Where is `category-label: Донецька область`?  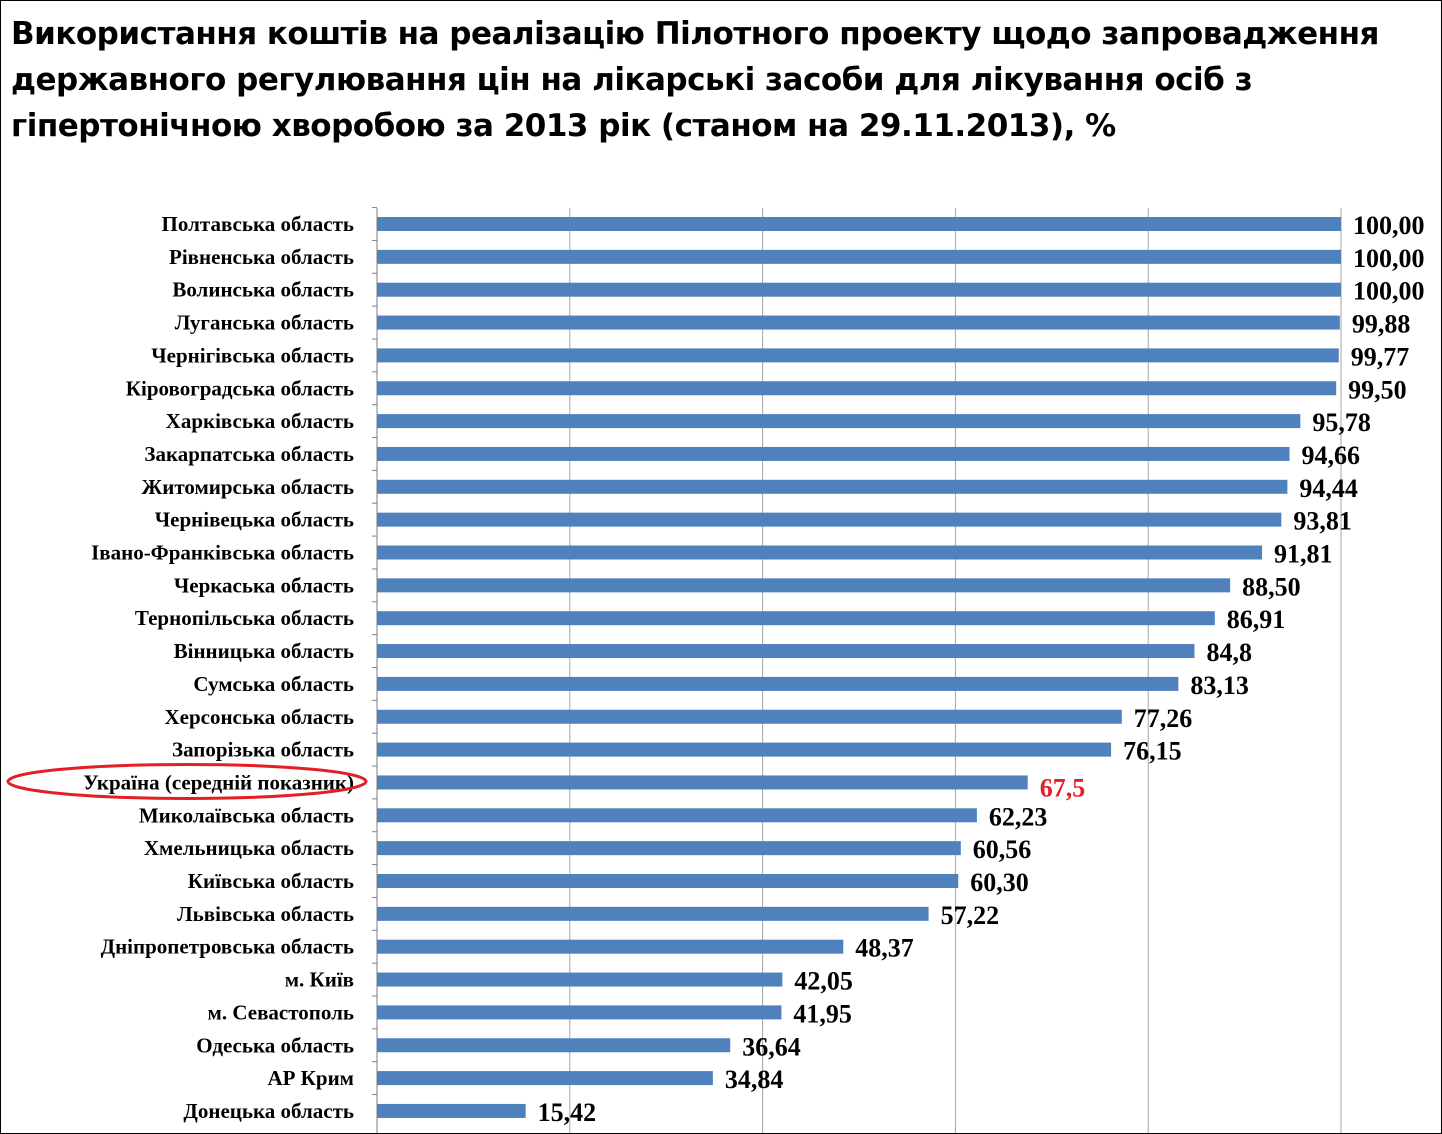
category-label: Донецька область is located at coordinates (268, 1111).